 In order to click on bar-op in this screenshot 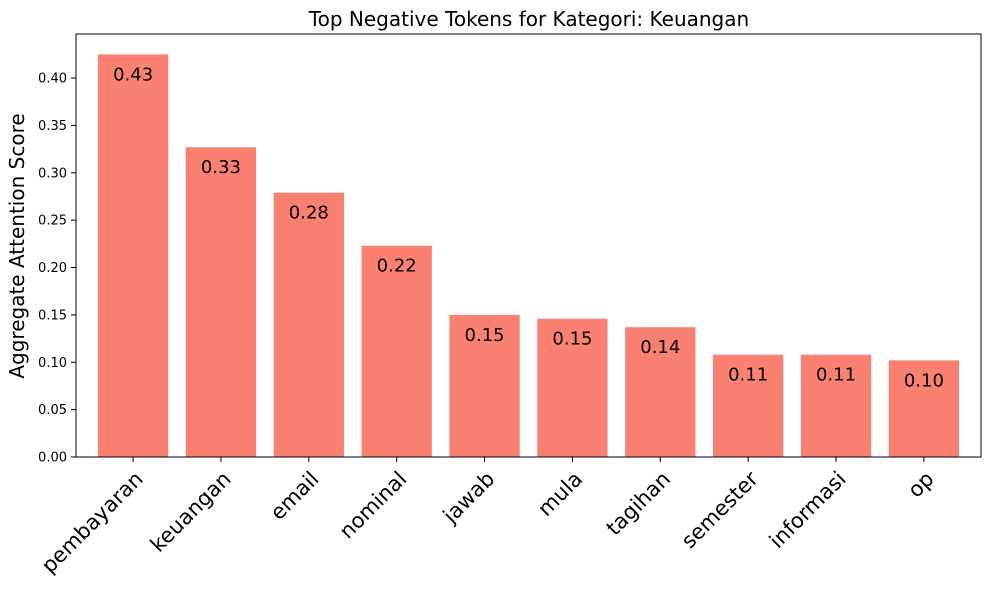, I will do `click(924, 408)`.